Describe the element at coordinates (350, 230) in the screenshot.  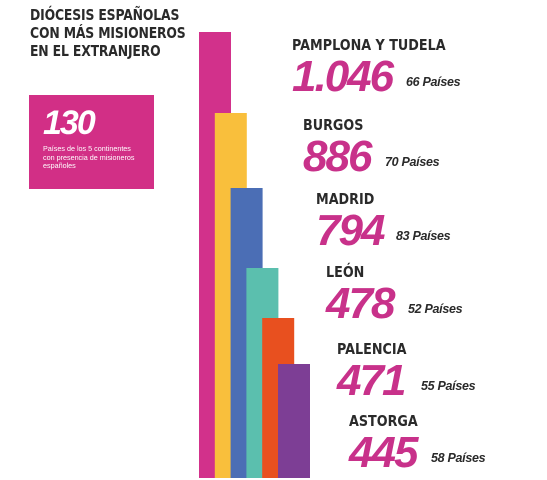
I see `missionary-count: 794` at that location.